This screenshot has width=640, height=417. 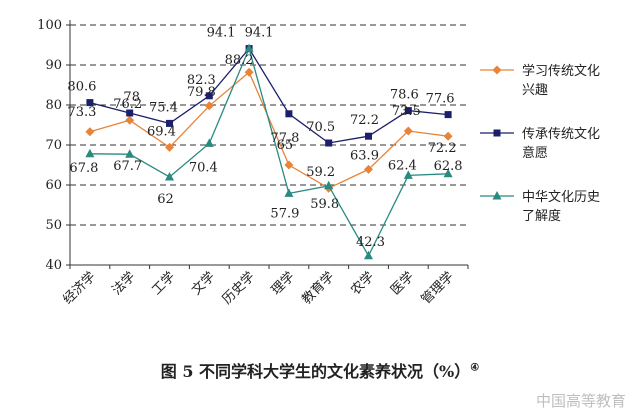 What do you see at coordinates (53, 105) in the screenshot?
I see `y-tick-label-80: 80` at bounding box center [53, 105].